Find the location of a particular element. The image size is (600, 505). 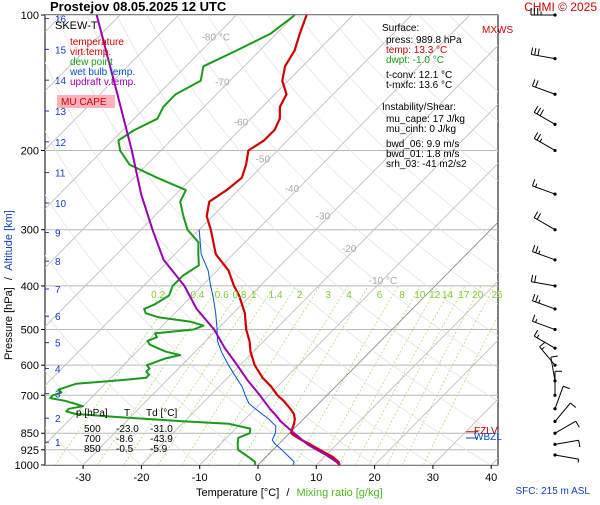

wind-barbs is located at coordinates (555, 235).